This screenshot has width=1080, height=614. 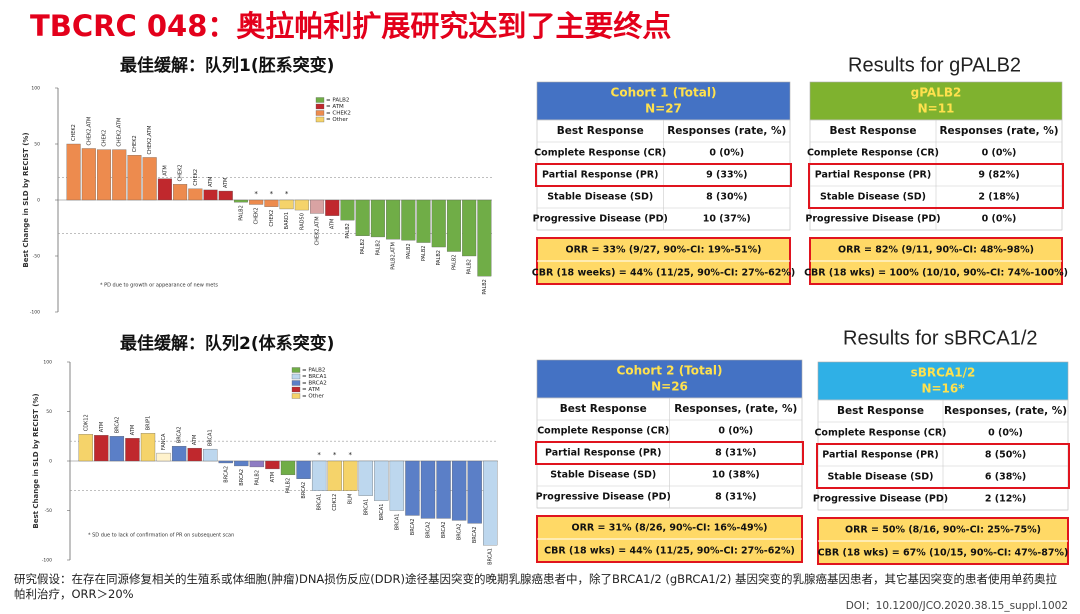 What do you see at coordinates (47, 363) in the screenshot?
I see `y-tick-label: 100` at bounding box center [47, 363].